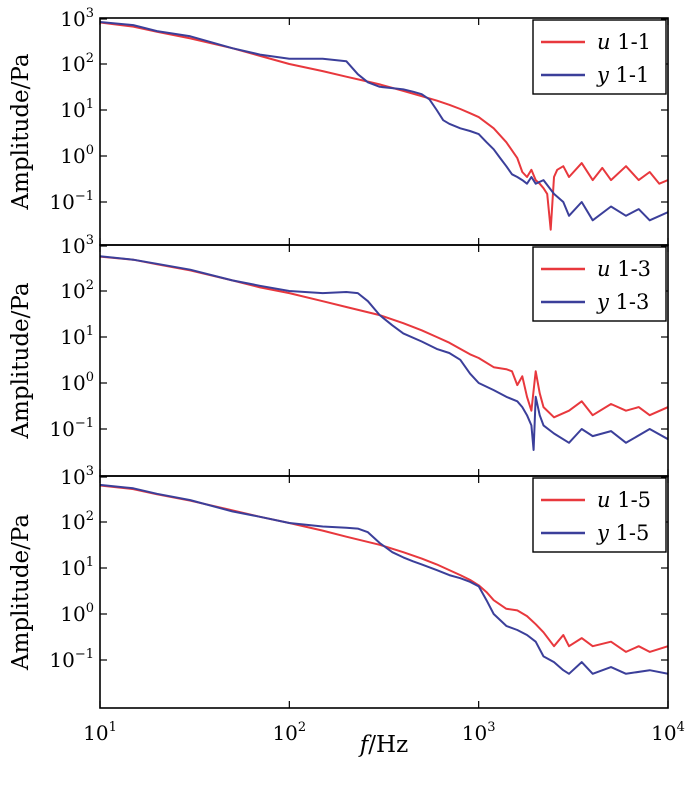  Describe the element at coordinates (622, 533) in the screenshot. I see `legend-entry: y 1-5` at that location.